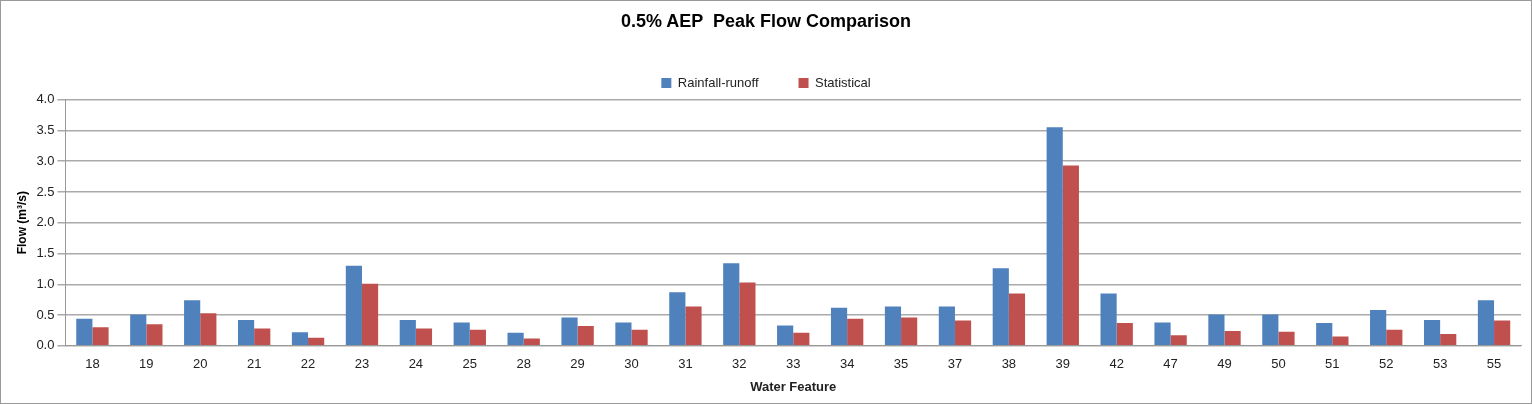  What do you see at coordinates (739, 364) in the screenshot?
I see `x-tick-label: 32` at bounding box center [739, 364].